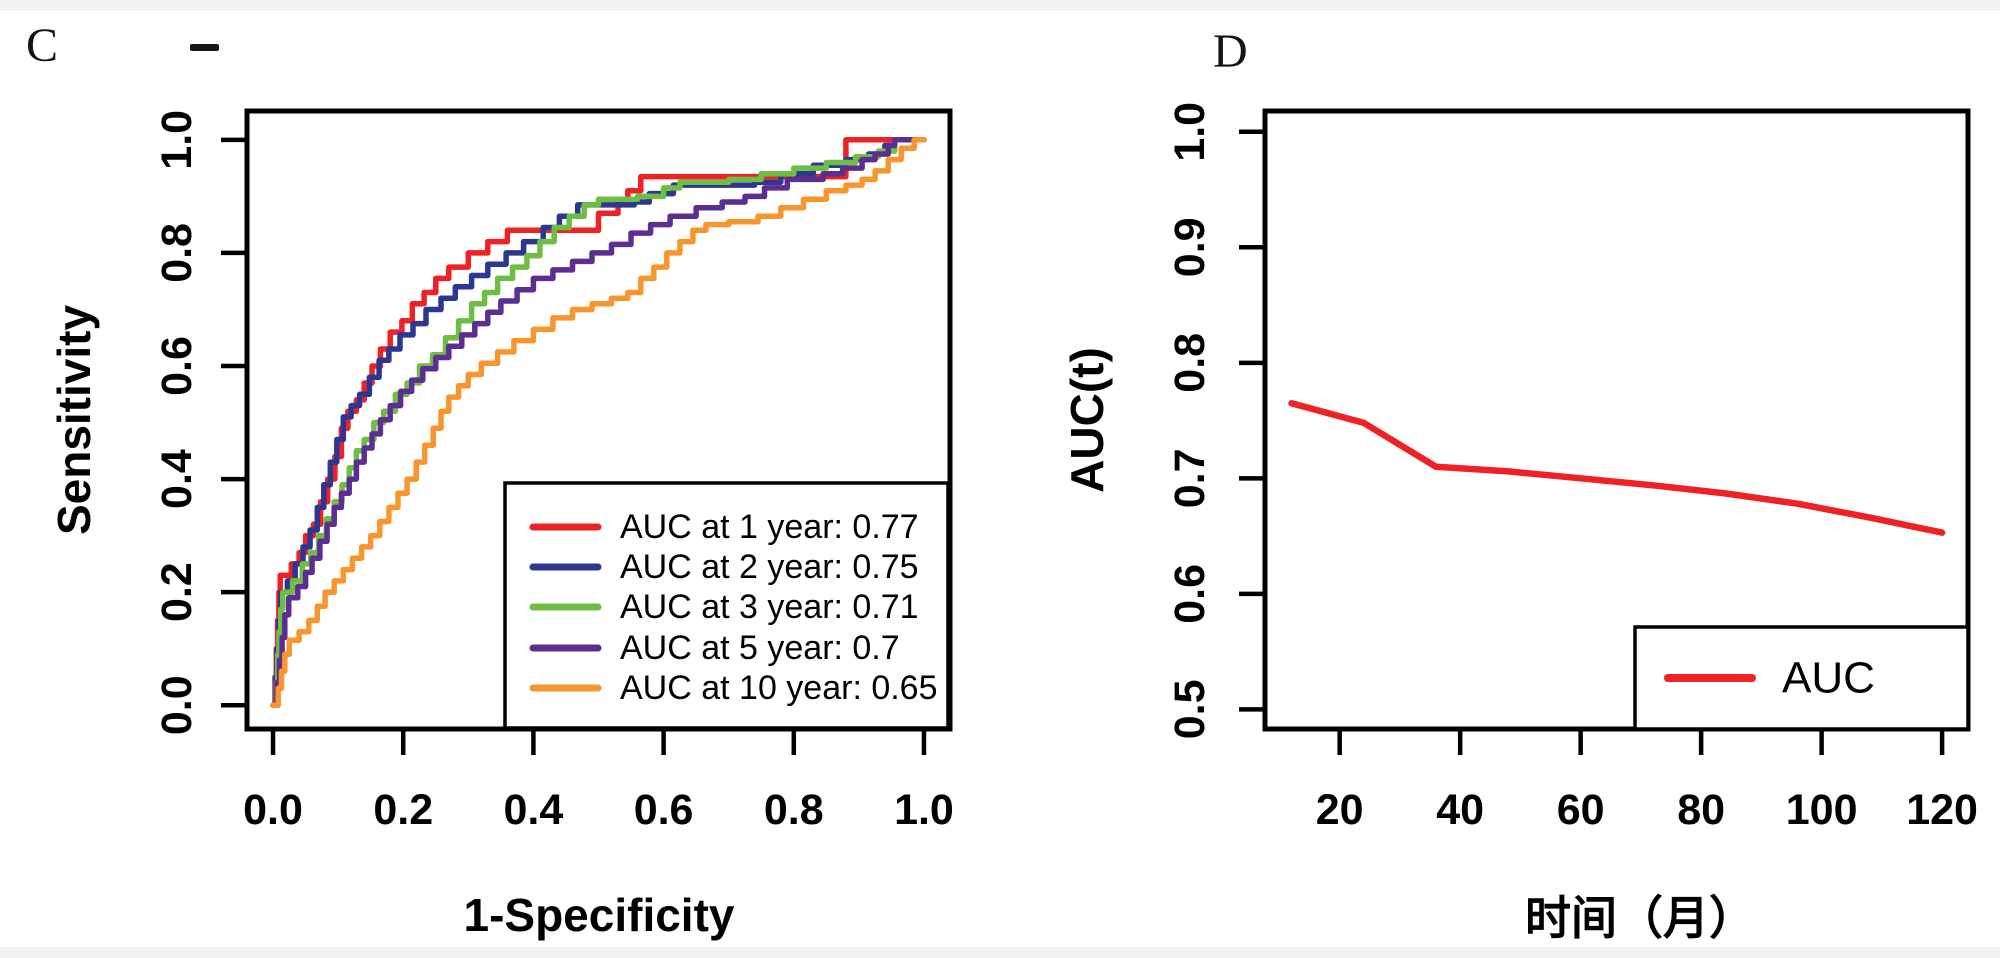 The image size is (2000, 958). I want to click on d-x-tick-label: 80, so click(1701, 810).